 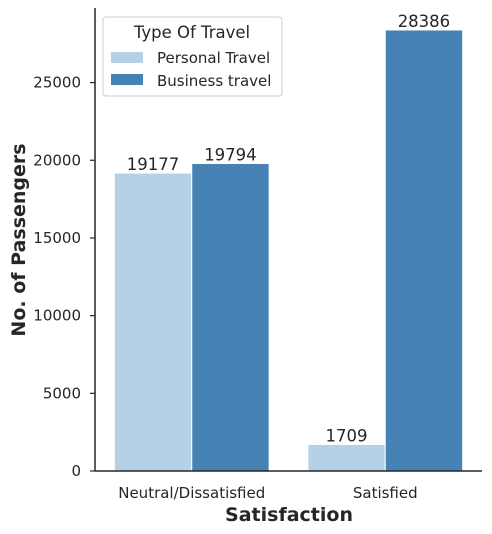 What do you see at coordinates (153, 164) in the screenshot?
I see `data-label-personal-travel-neutral-dissatisfied: 19177` at bounding box center [153, 164].